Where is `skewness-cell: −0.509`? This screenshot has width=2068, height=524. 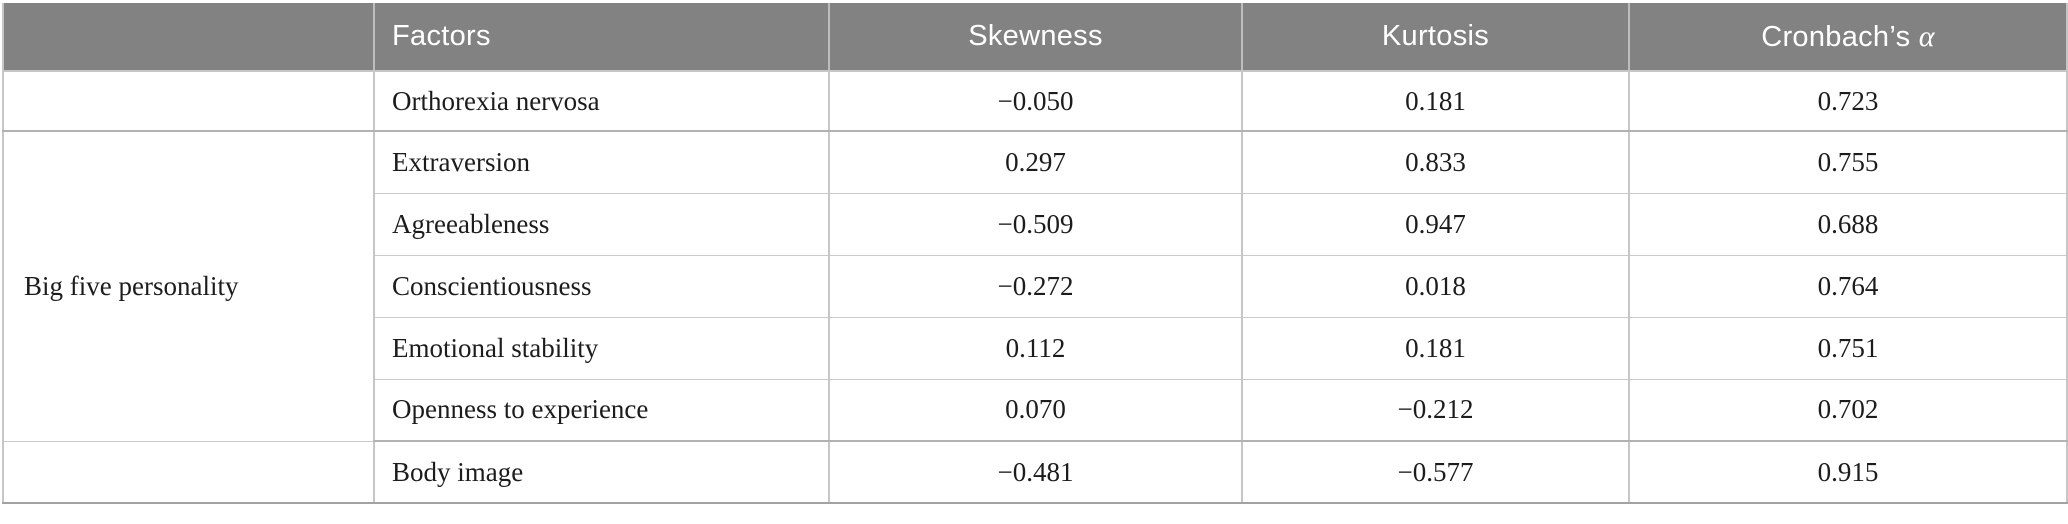
skewness-cell: −0.509 is located at coordinates (1035, 224).